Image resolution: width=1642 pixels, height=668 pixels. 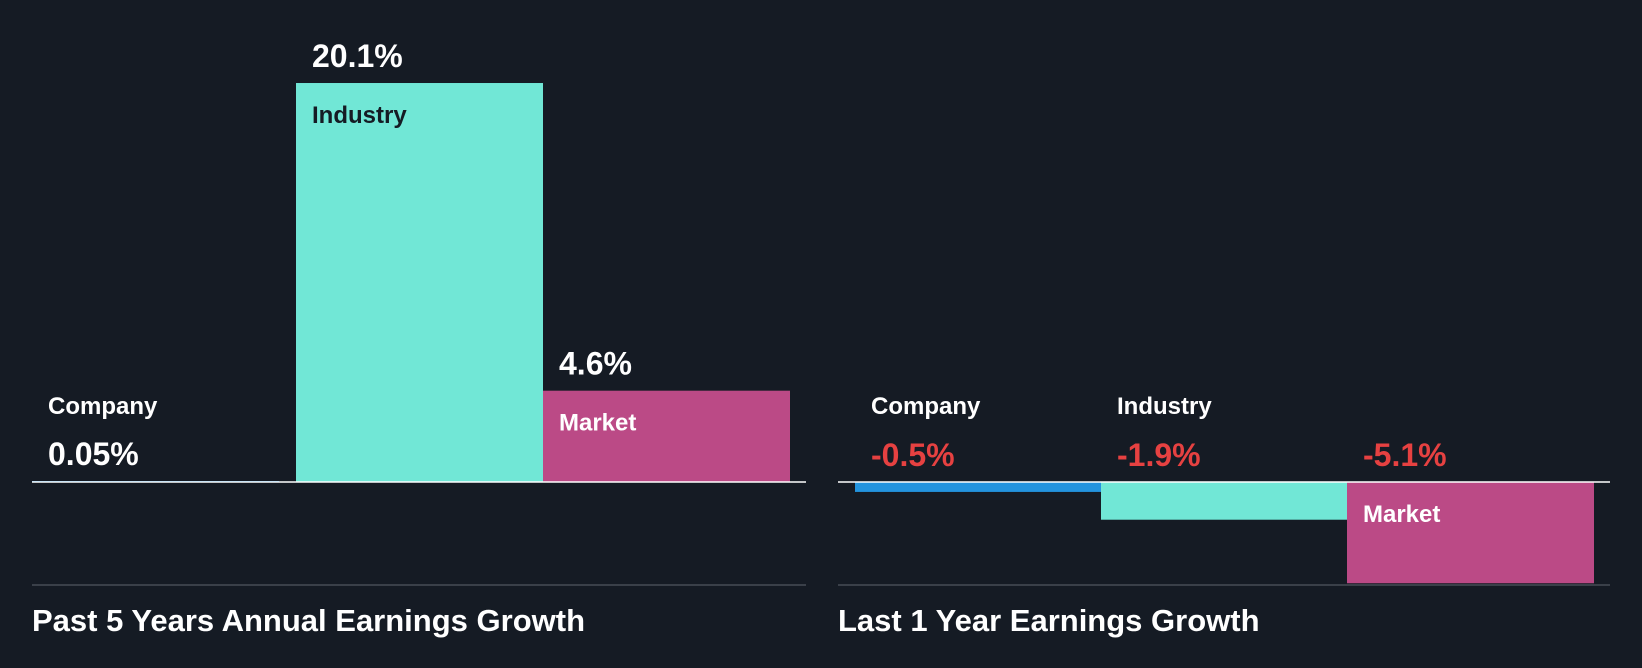 I want to click on chart-title-past-5-years: Past 5 Years Annual Earnings Growth, so click(x=309, y=620).